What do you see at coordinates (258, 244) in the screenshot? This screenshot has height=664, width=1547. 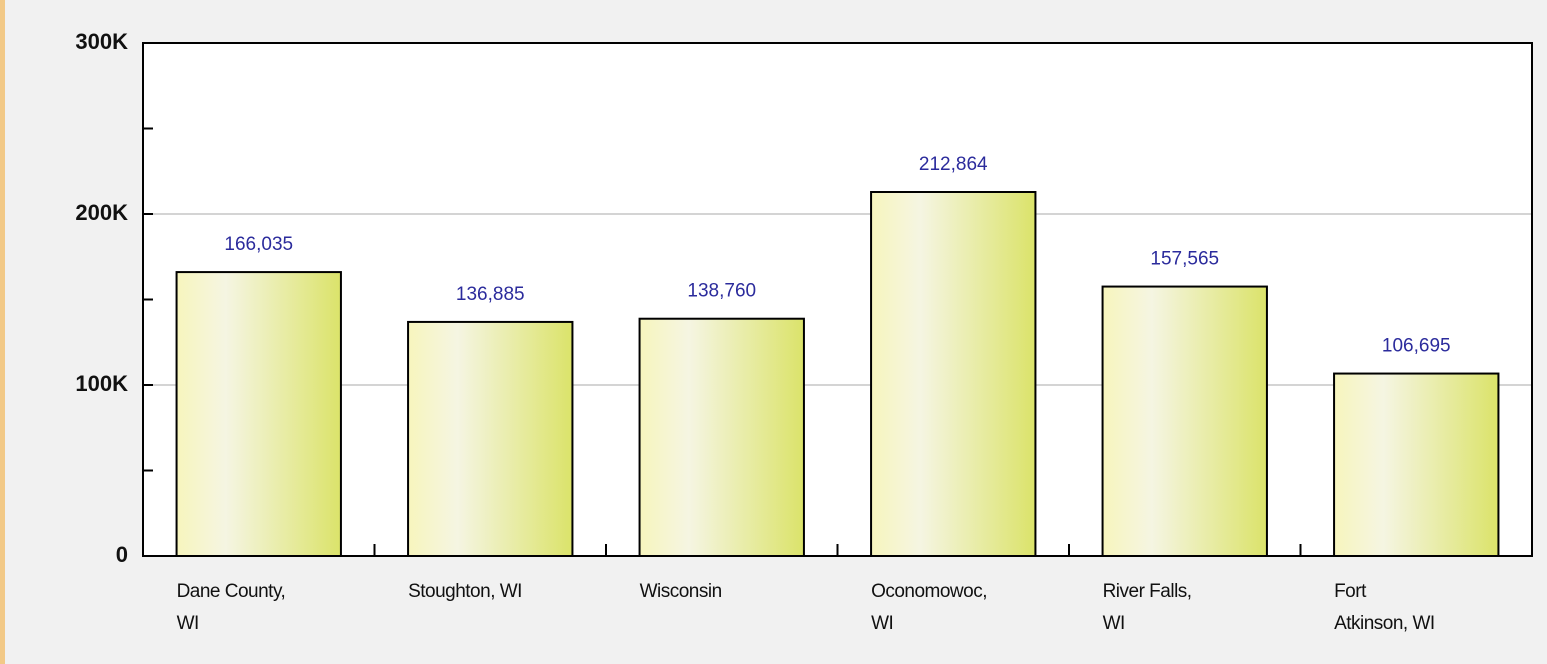 I see `data-label: 166,035` at bounding box center [258, 244].